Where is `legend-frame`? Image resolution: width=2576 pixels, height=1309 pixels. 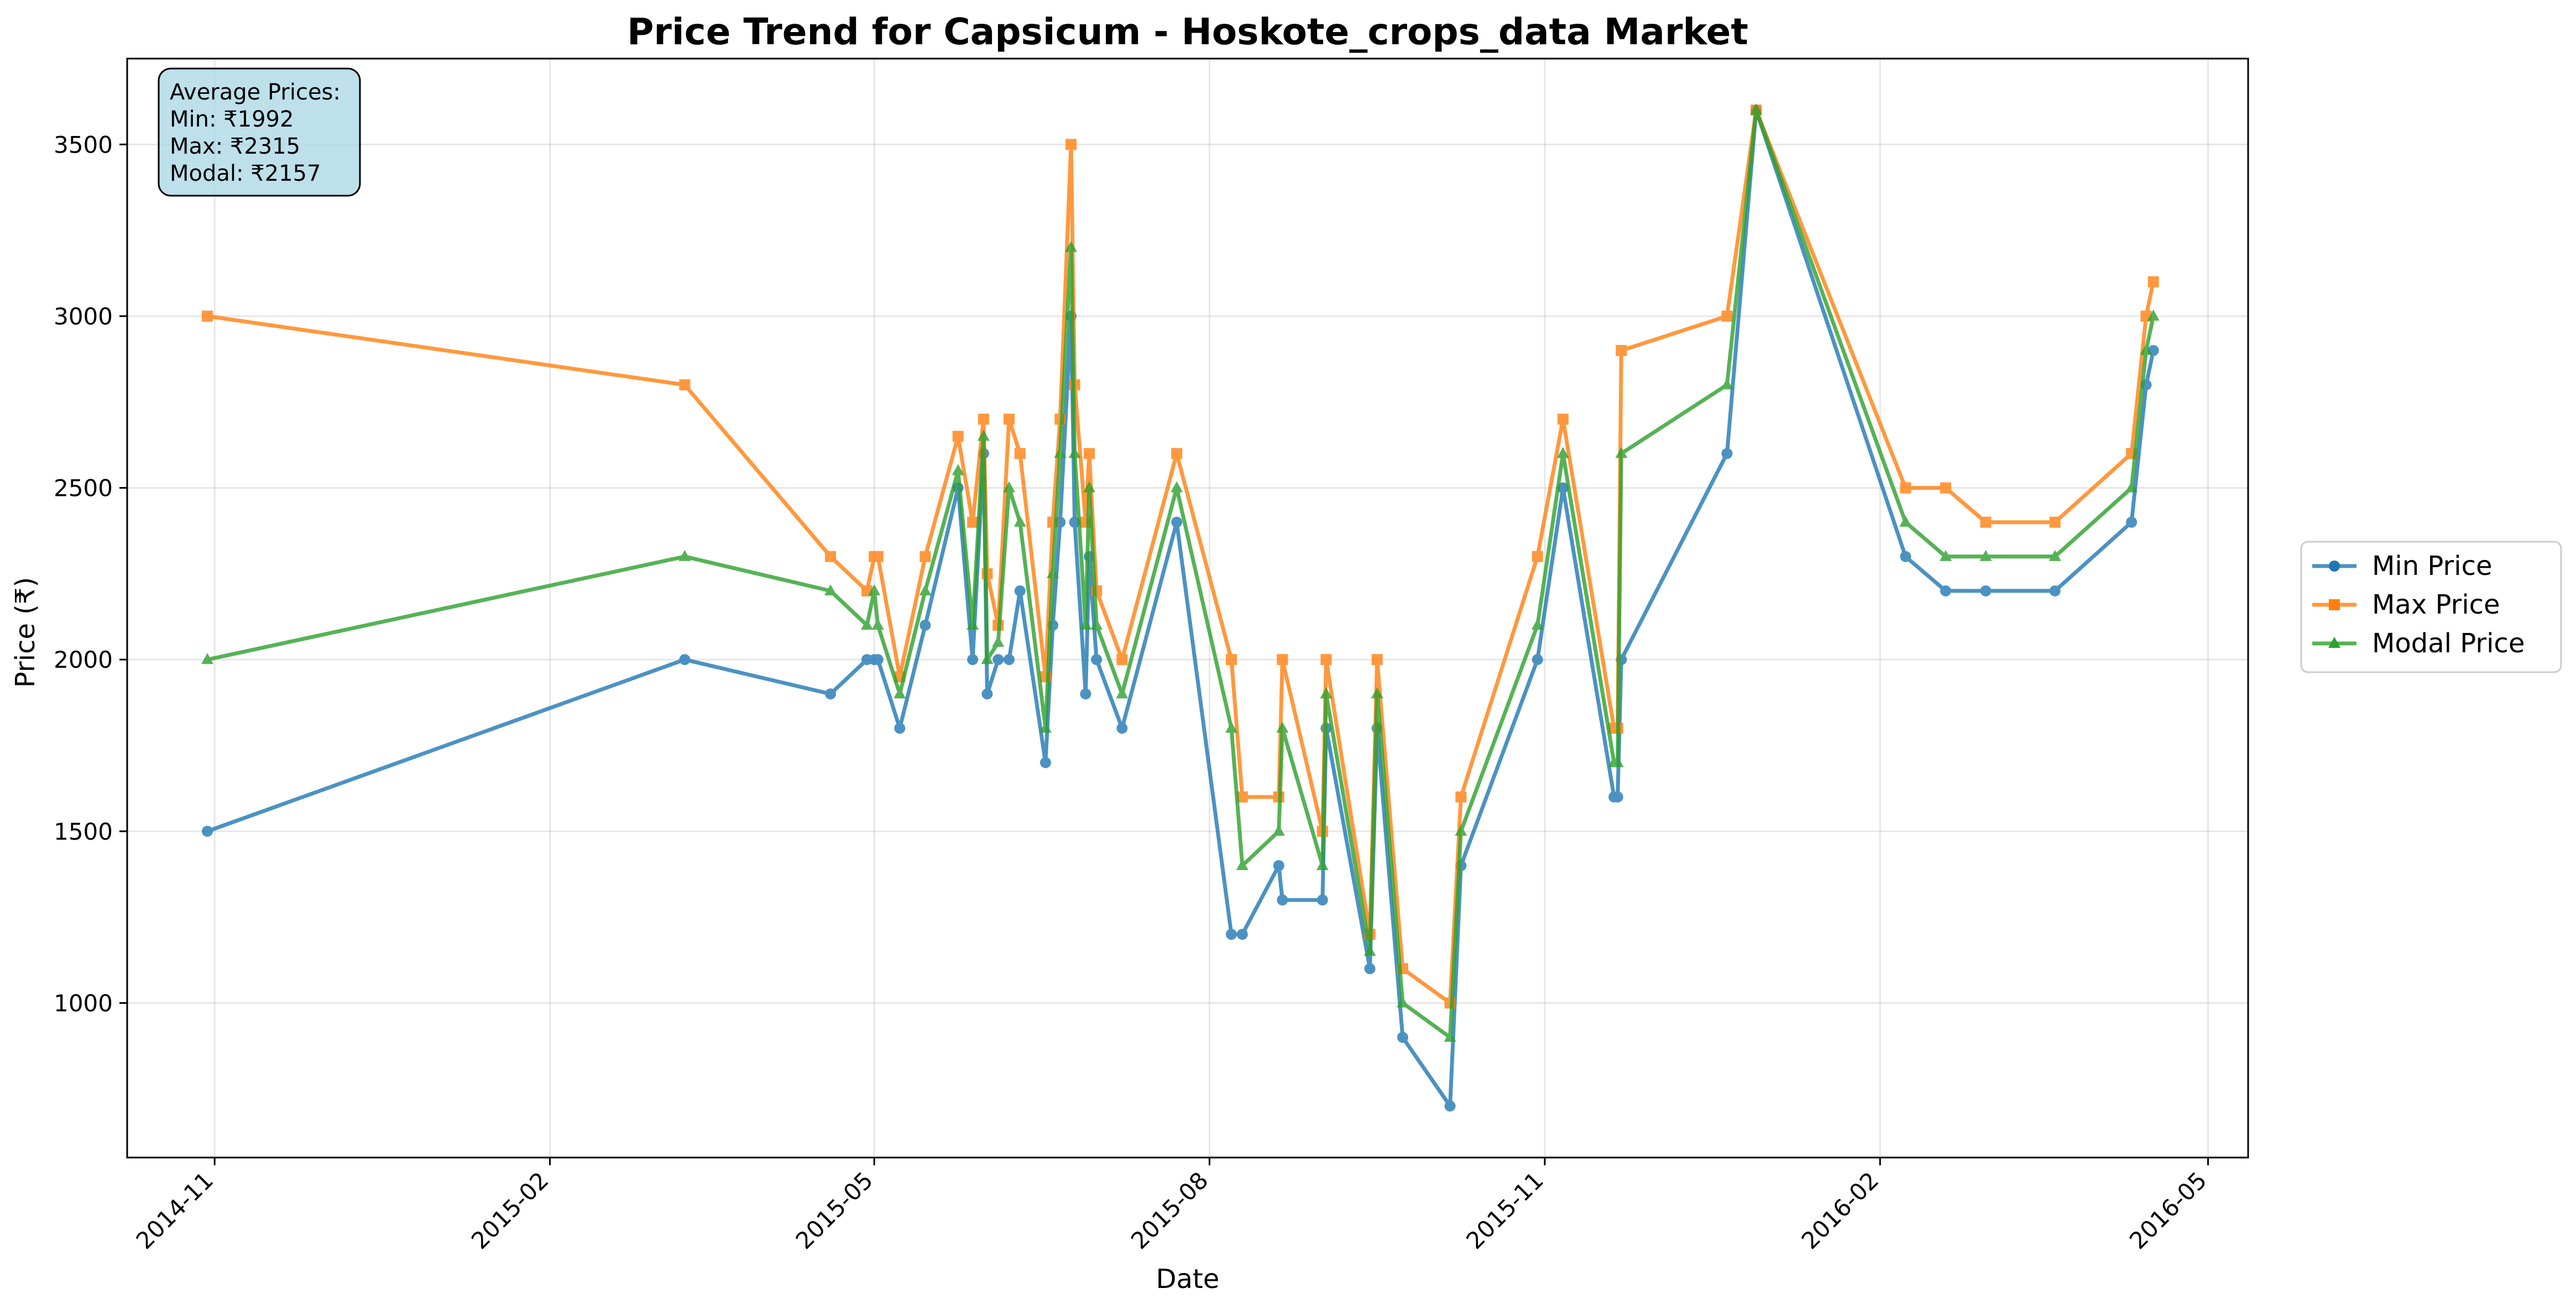
legend-frame is located at coordinates (2431, 607).